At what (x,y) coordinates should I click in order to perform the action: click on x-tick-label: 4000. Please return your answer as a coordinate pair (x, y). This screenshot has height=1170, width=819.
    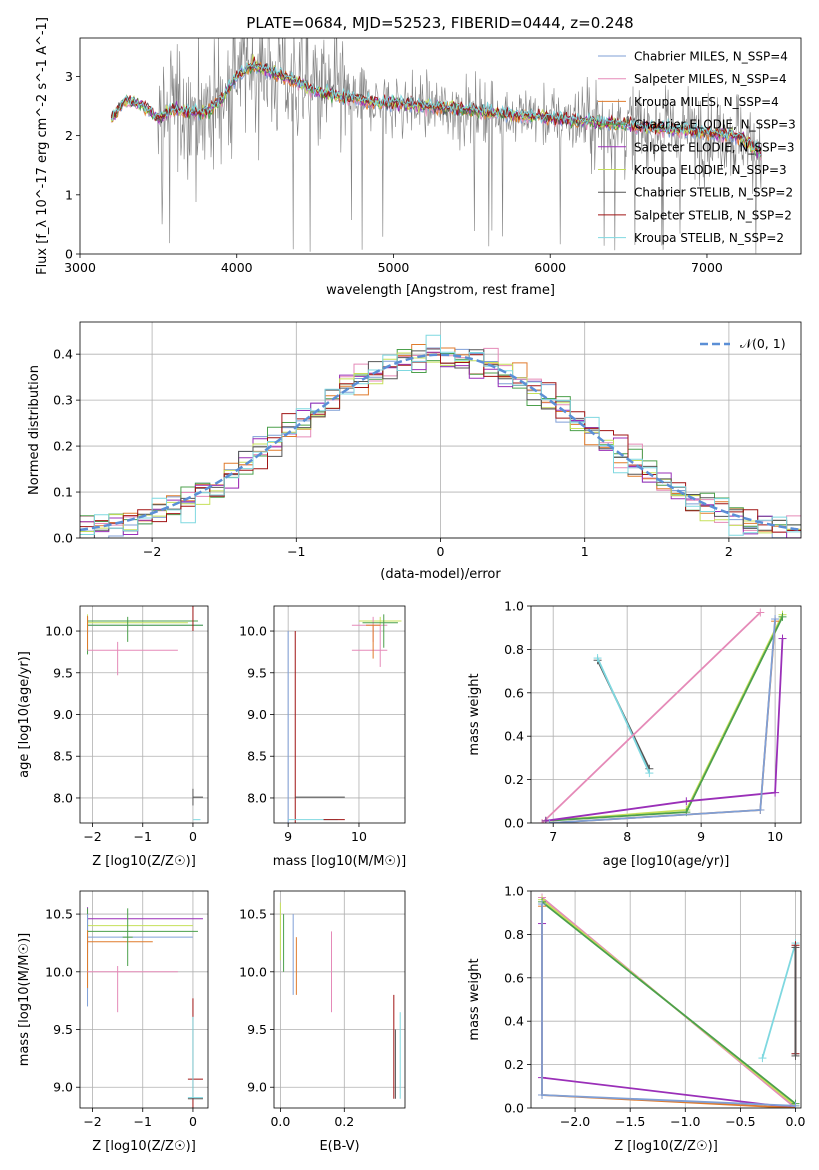
    Looking at the image, I should click on (237, 267).